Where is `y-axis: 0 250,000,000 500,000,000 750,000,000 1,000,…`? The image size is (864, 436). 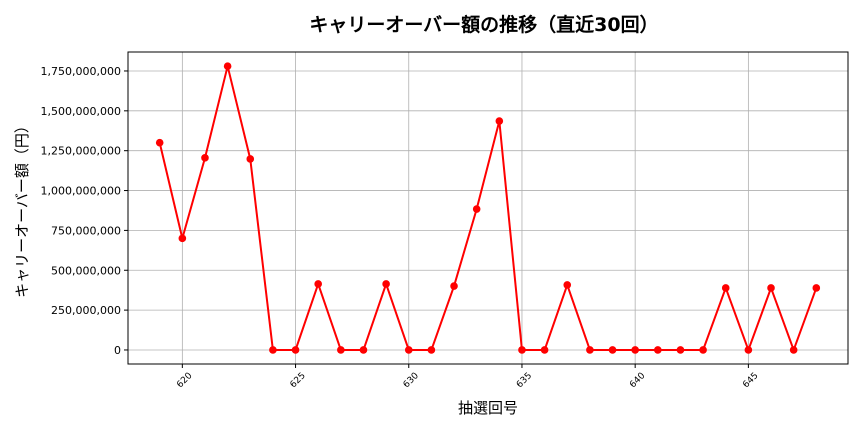 y-axis: 0 250,000,000 500,000,000 750,000,000 1,000,… is located at coordinates (84, 211).